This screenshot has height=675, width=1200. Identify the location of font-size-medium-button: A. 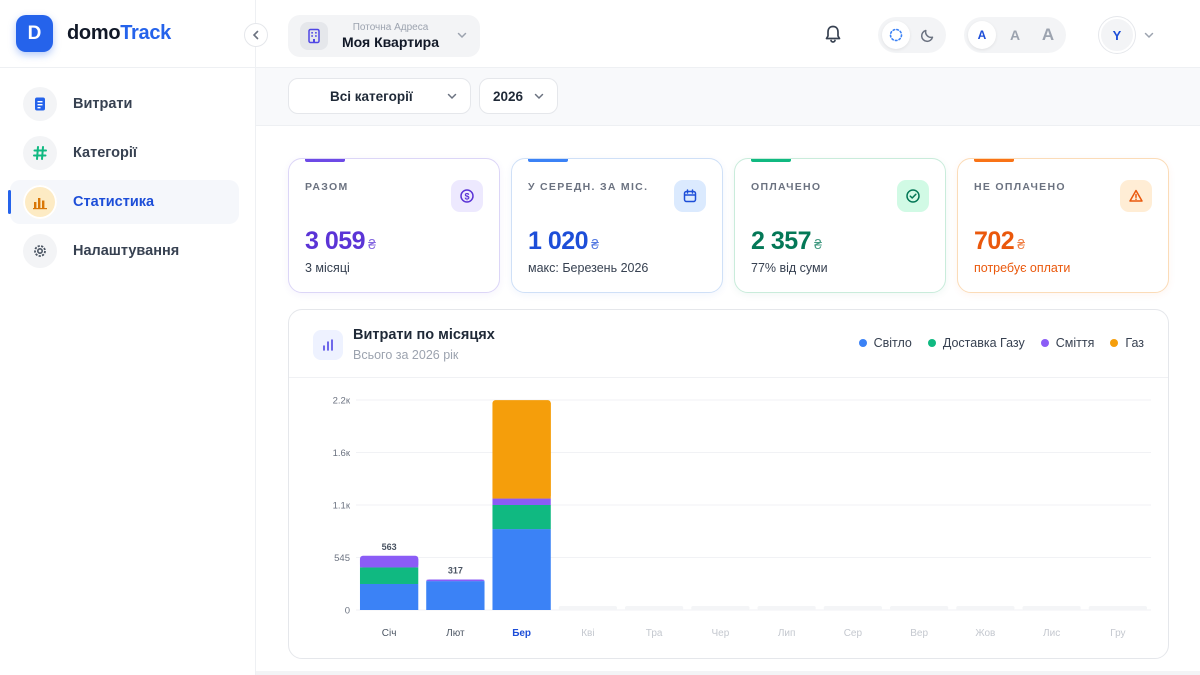
(1015, 35).